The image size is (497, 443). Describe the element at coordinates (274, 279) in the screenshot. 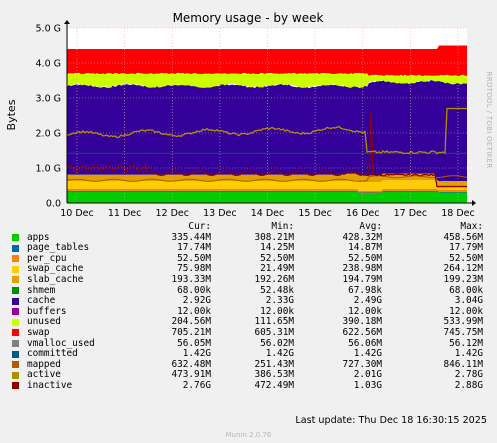

I see `legend-min-value: 192.26M` at that location.